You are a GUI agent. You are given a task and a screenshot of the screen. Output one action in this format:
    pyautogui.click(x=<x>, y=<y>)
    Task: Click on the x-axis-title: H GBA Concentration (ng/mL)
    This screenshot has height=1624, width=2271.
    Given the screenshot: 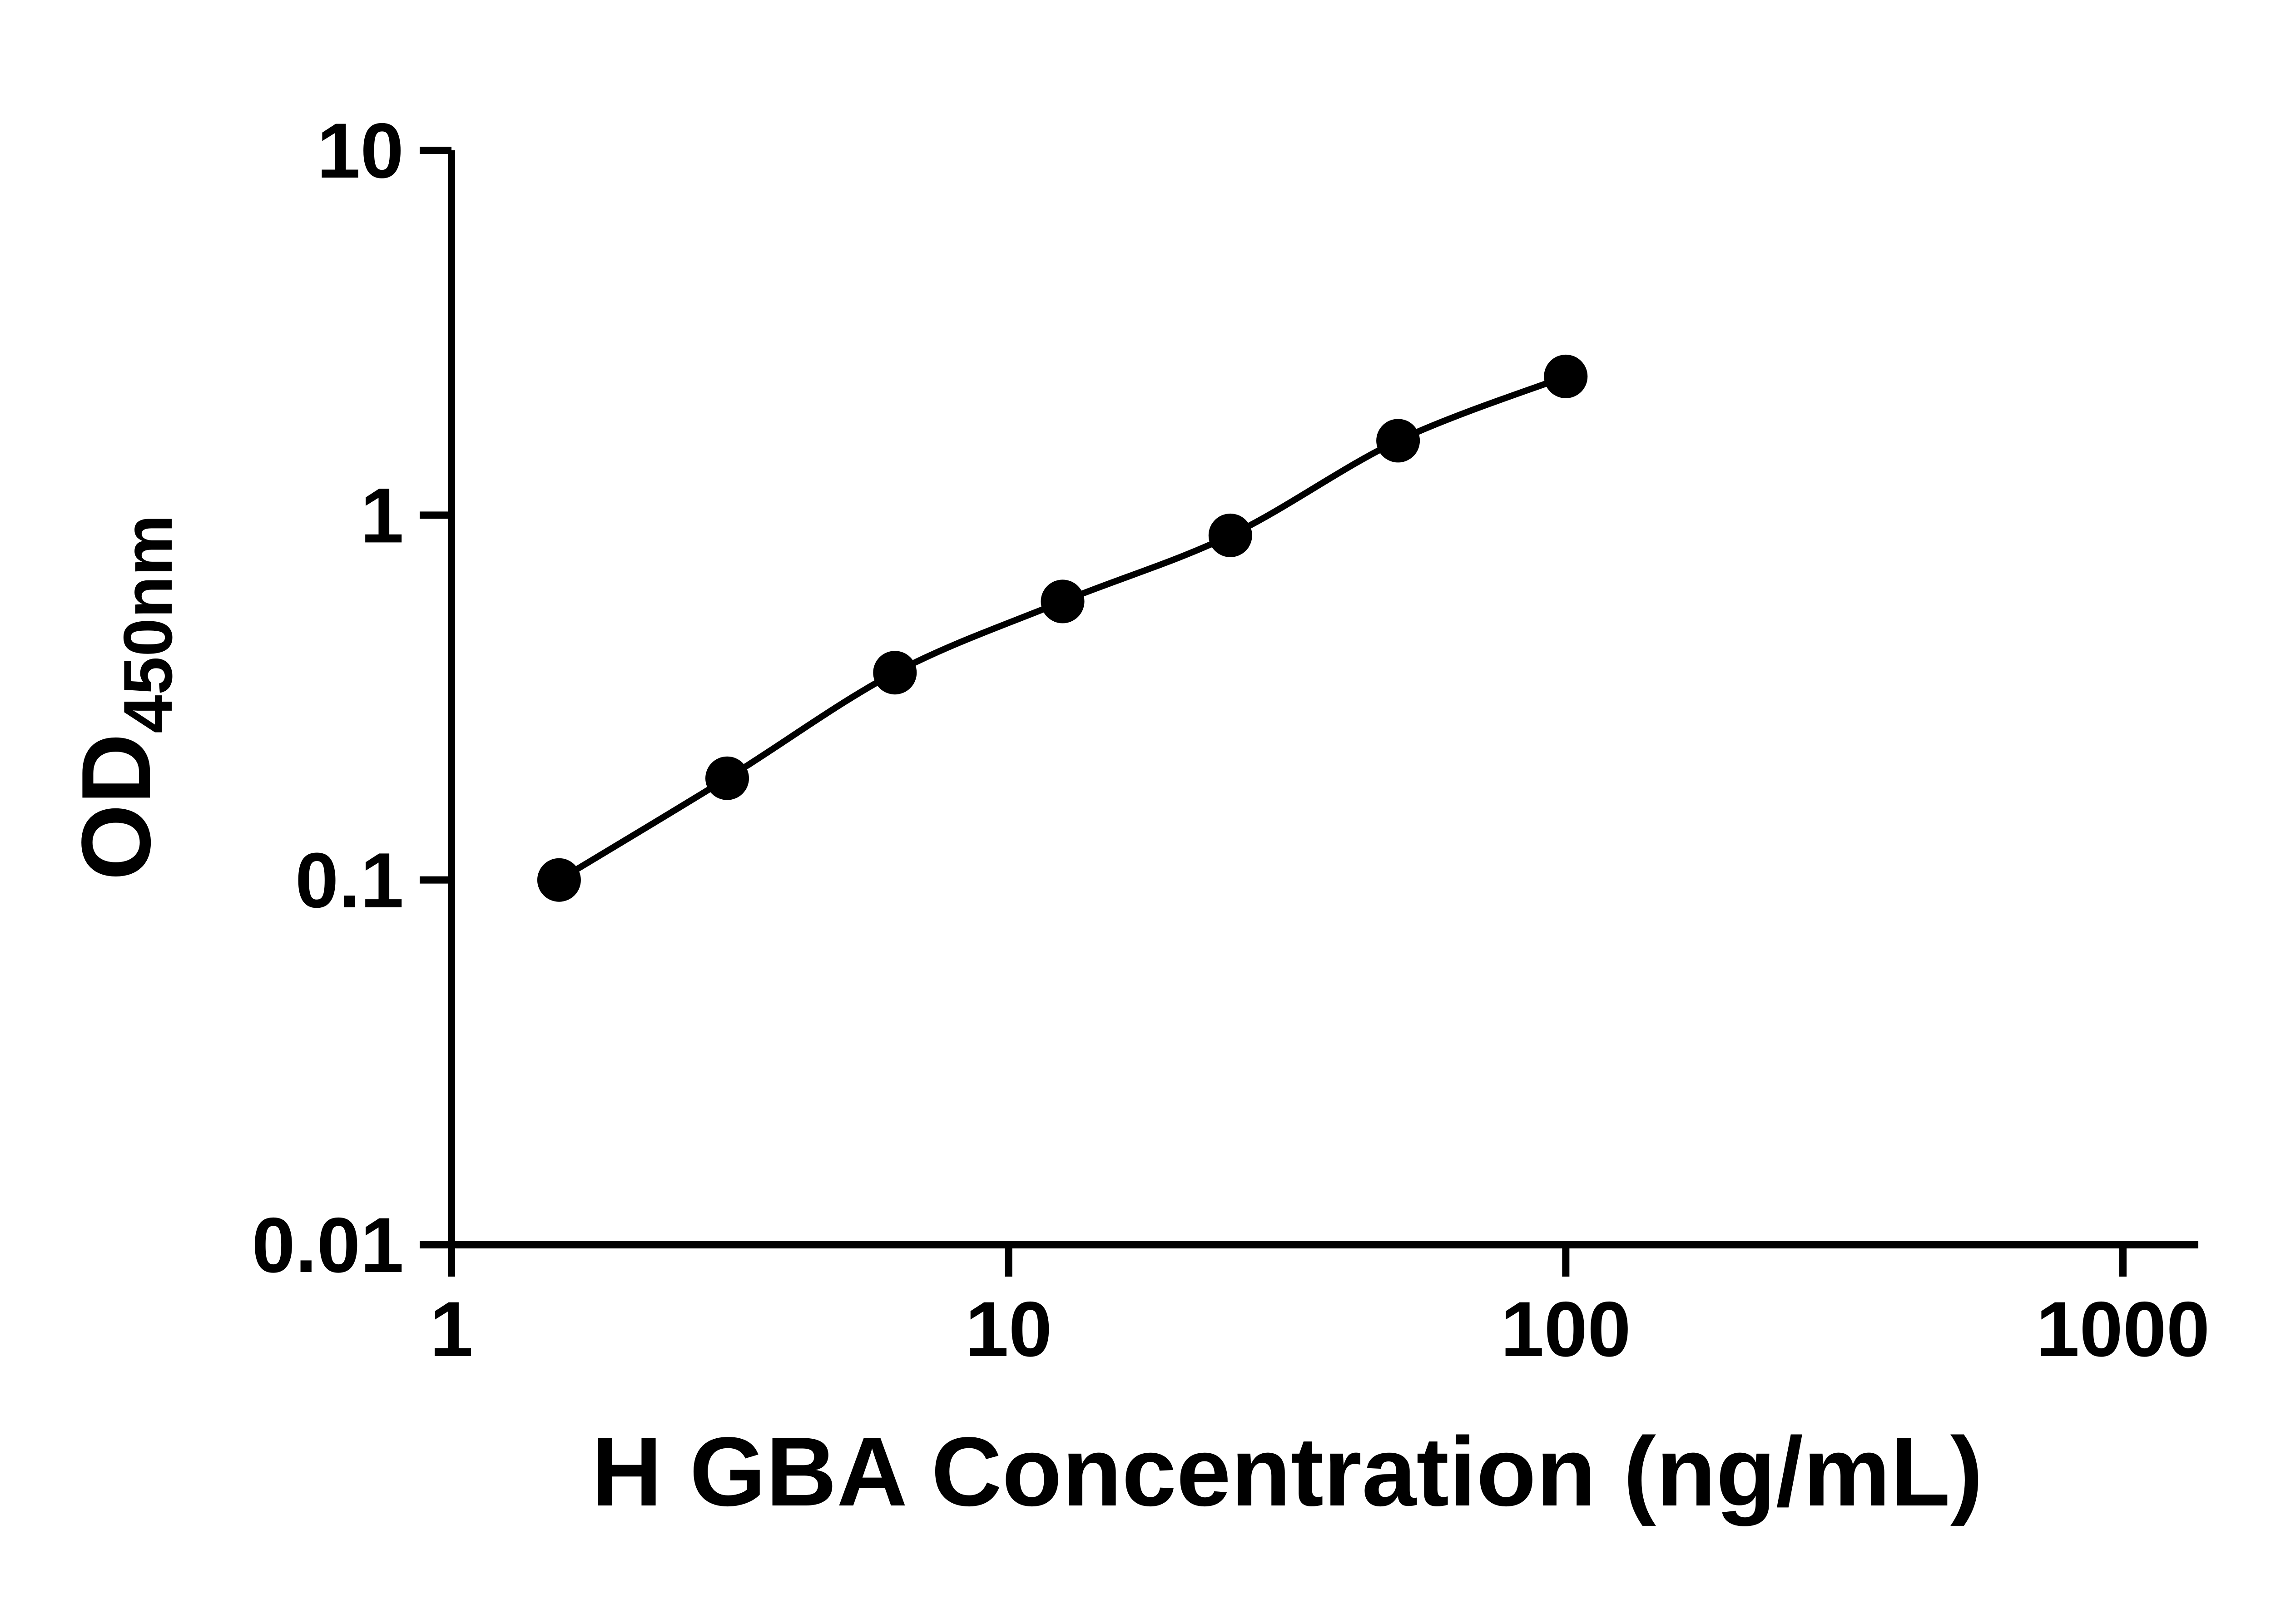 What is the action you would take?
    pyautogui.click(x=1287, y=1471)
    